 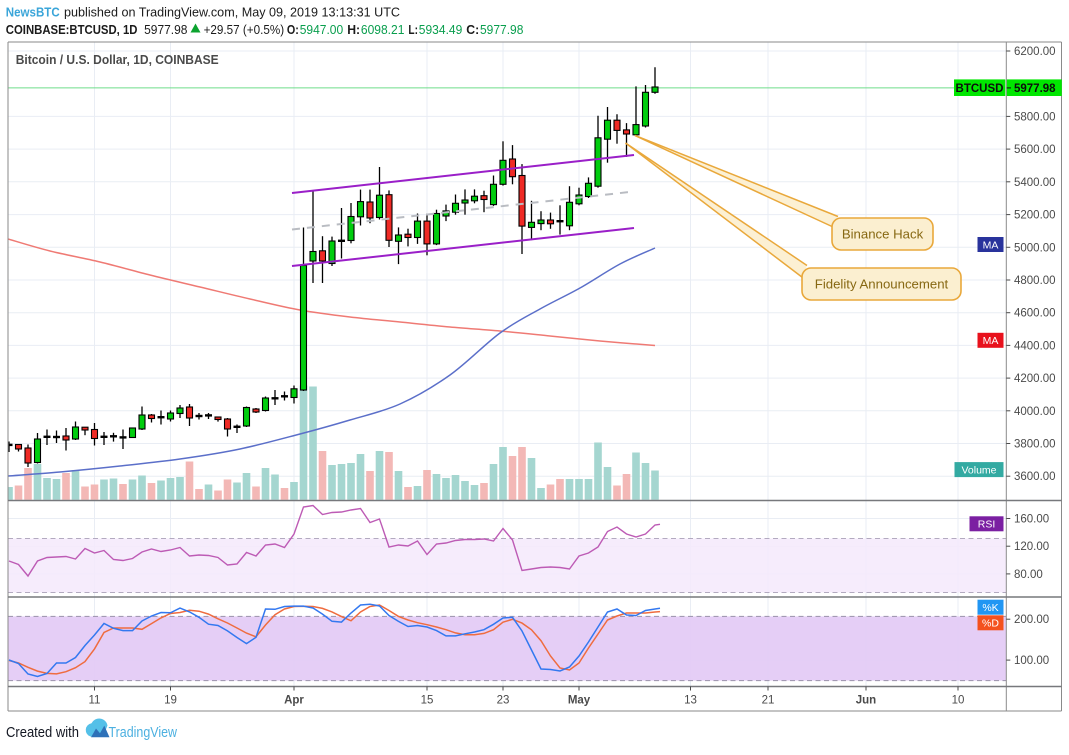 What do you see at coordinates (690, 701) in the screenshot?
I see `svg-text: 13` at bounding box center [690, 701].